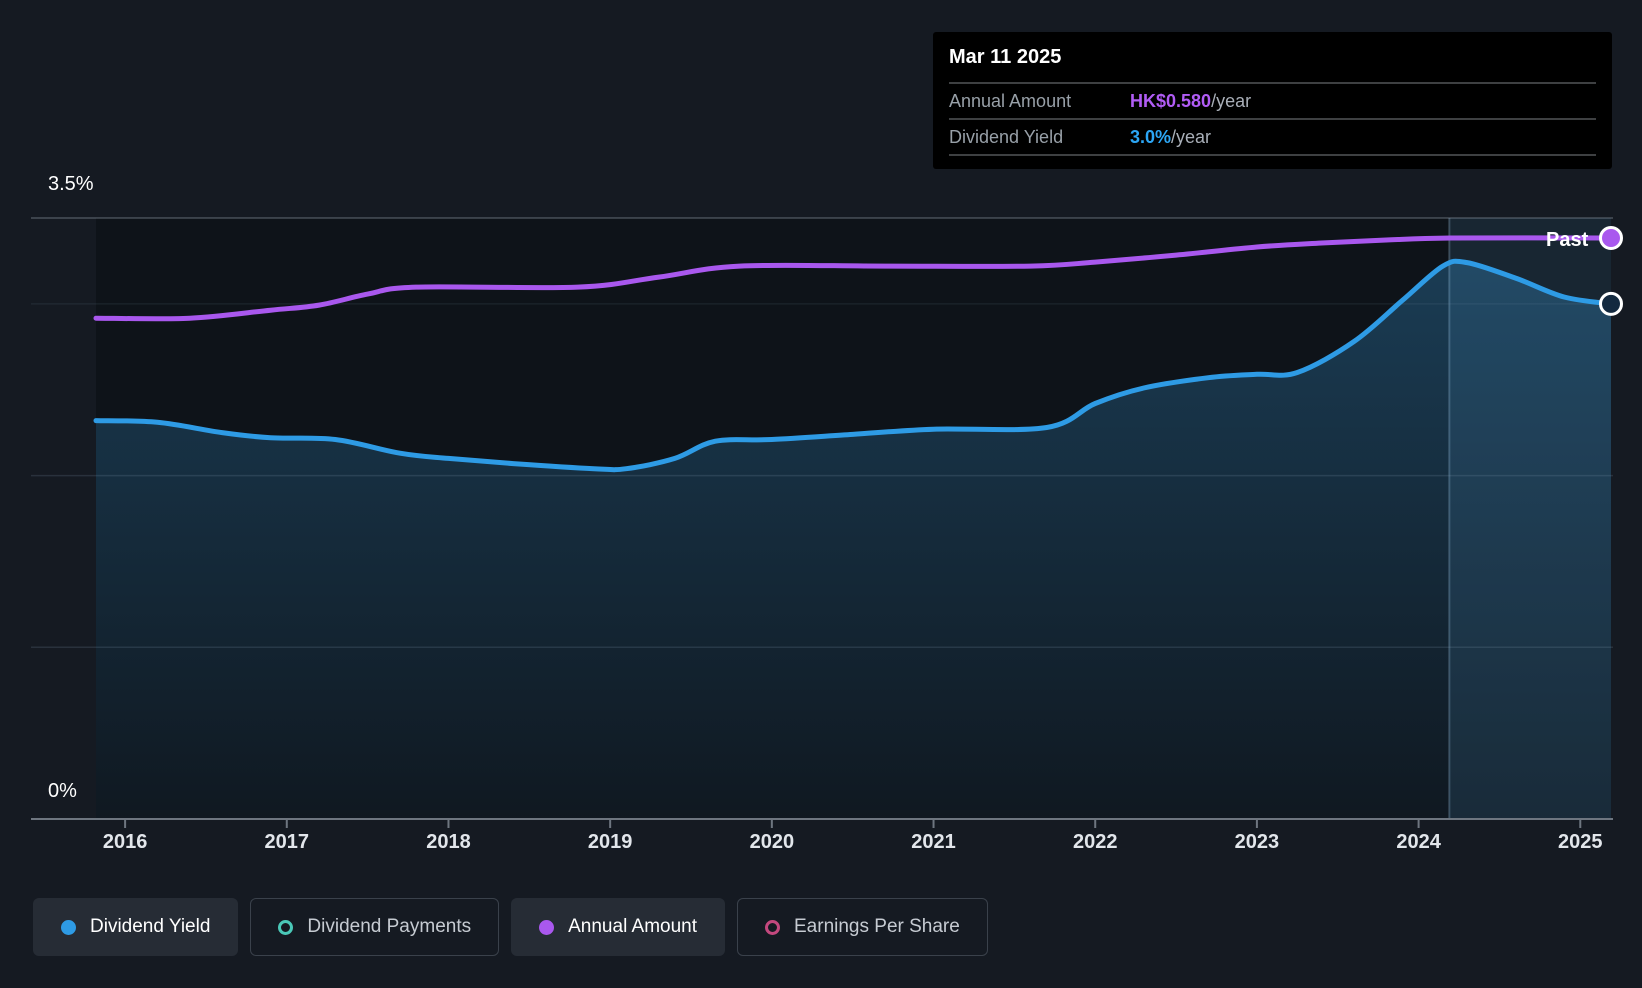  Describe the element at coordinates (125, 842) in the screenshot. I see `x-axis-label: 2016` at that location.